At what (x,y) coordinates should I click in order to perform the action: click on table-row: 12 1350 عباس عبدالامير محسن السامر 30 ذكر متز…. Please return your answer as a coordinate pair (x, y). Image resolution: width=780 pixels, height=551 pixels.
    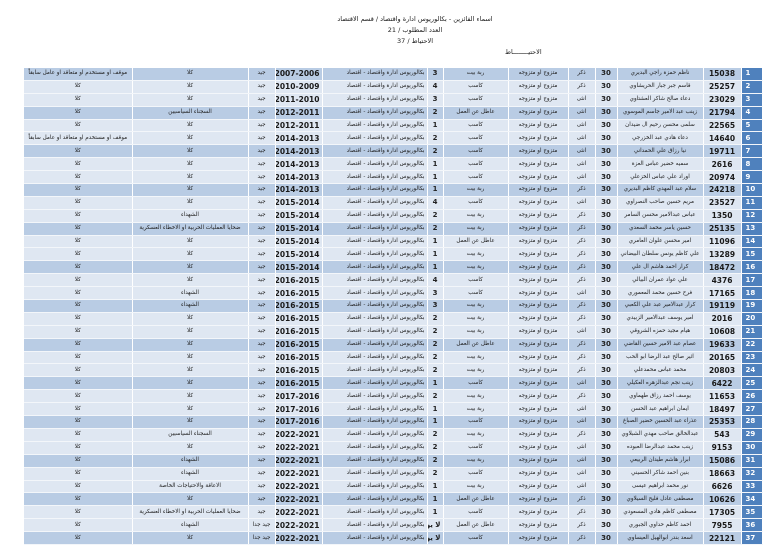
    Looking at the image, I should click on (393, 216).